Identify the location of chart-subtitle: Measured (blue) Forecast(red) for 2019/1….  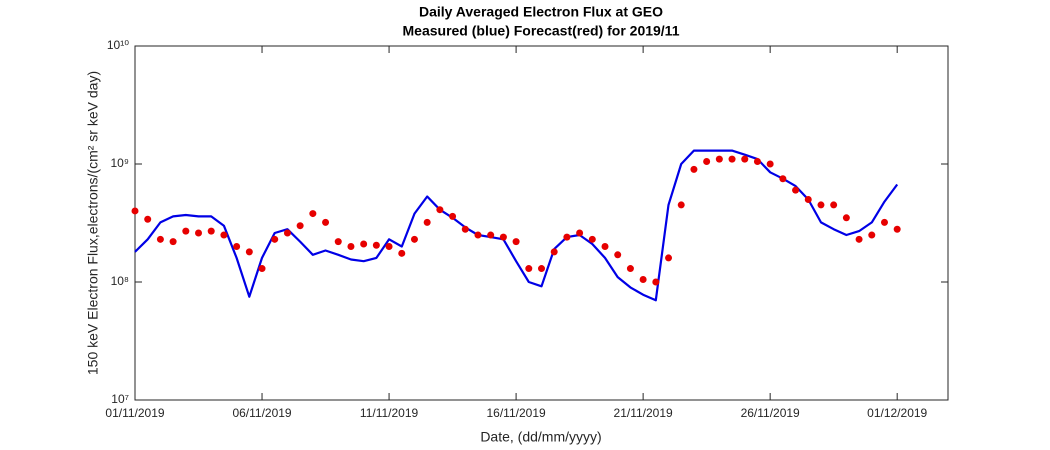
(541, 31).